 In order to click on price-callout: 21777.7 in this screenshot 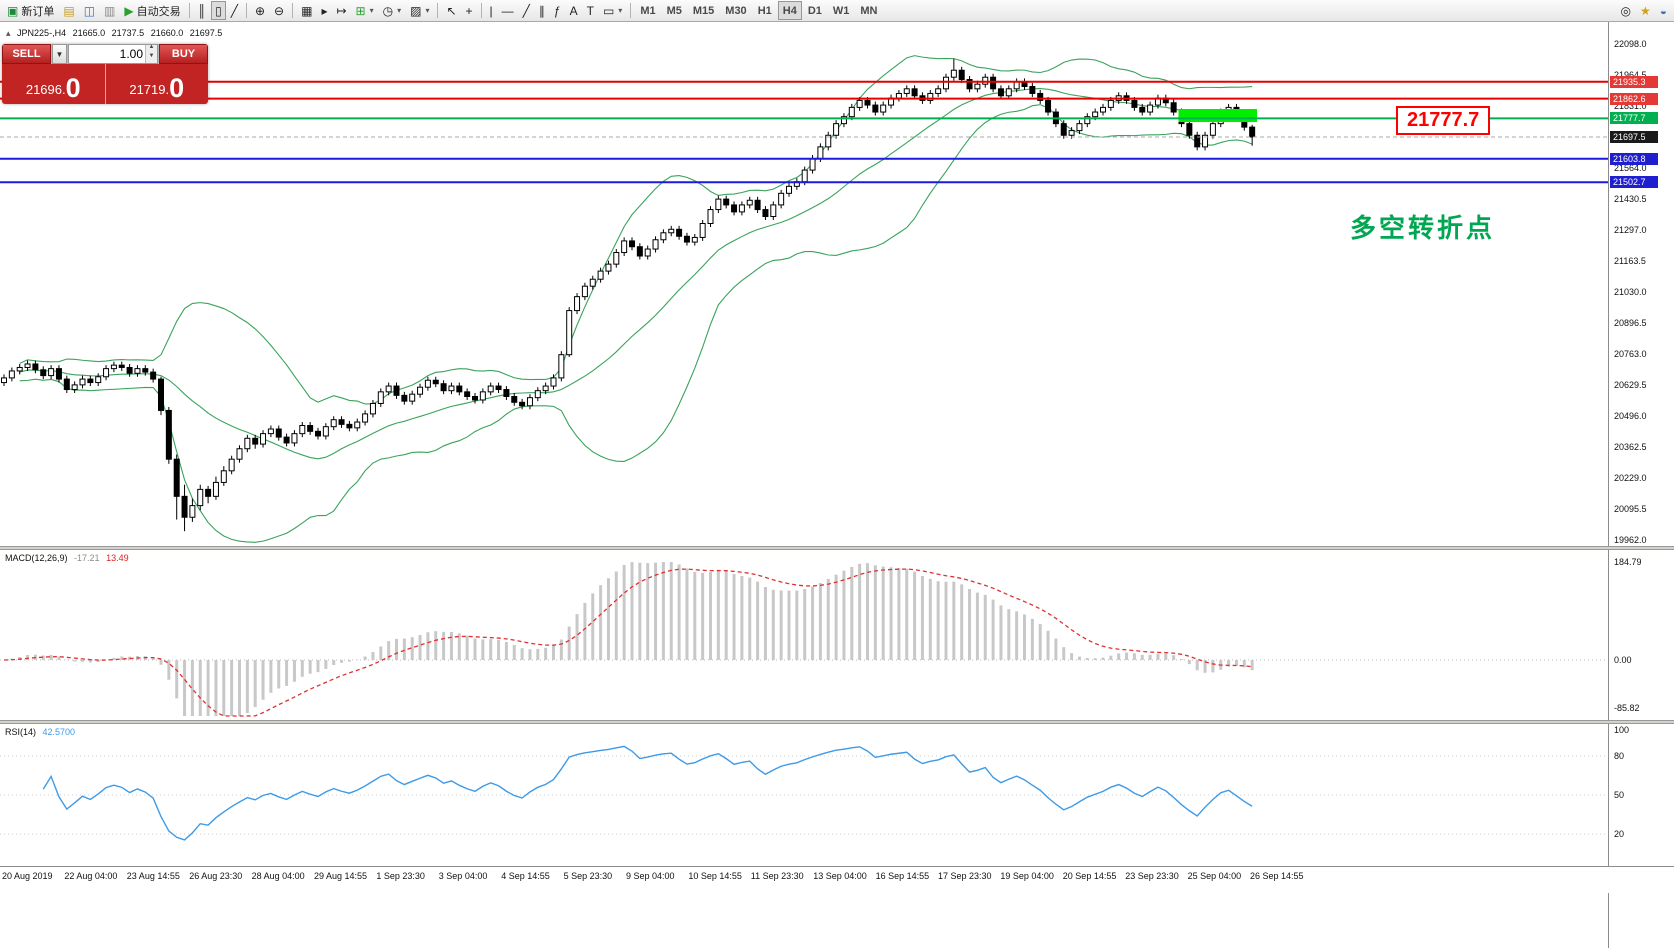, I will do `click(1443, 120)`.